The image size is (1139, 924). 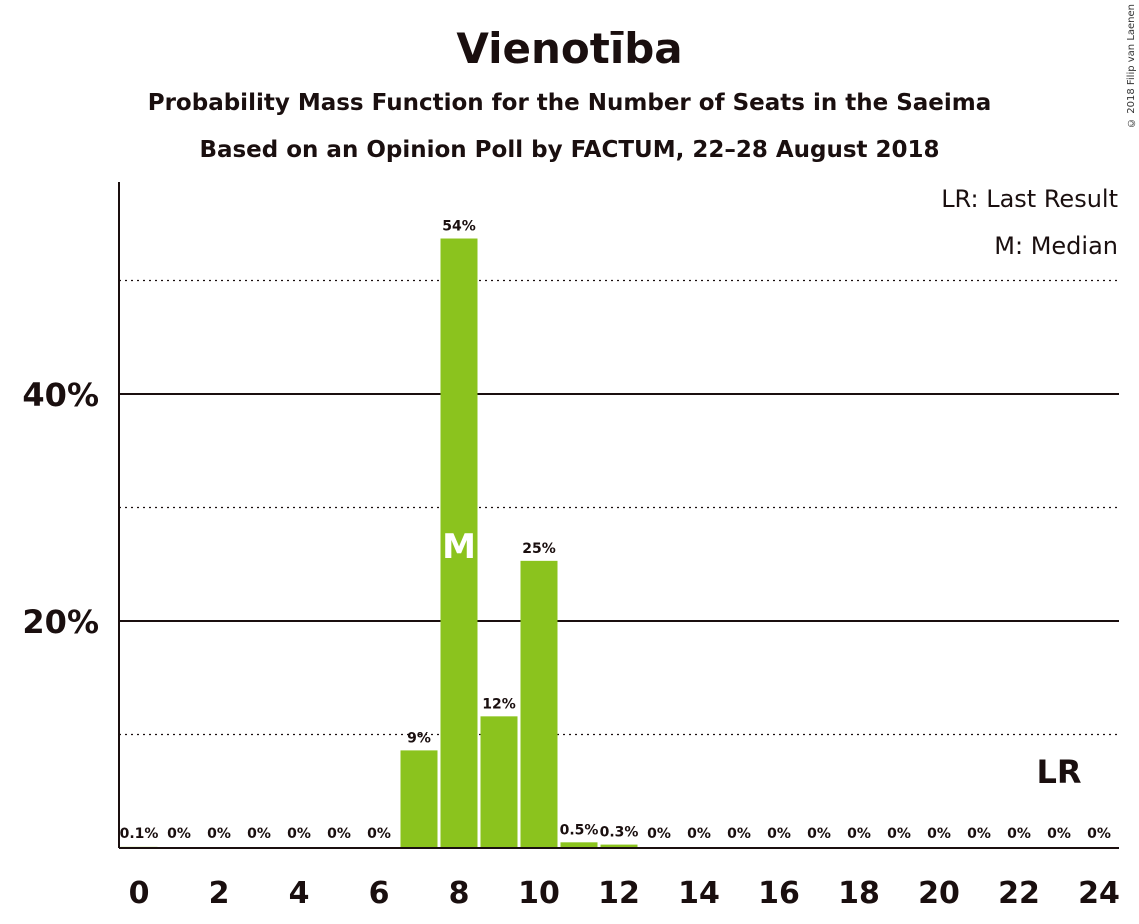 I want to click on x-tick-label: 22, so click(x=1019, y=893).